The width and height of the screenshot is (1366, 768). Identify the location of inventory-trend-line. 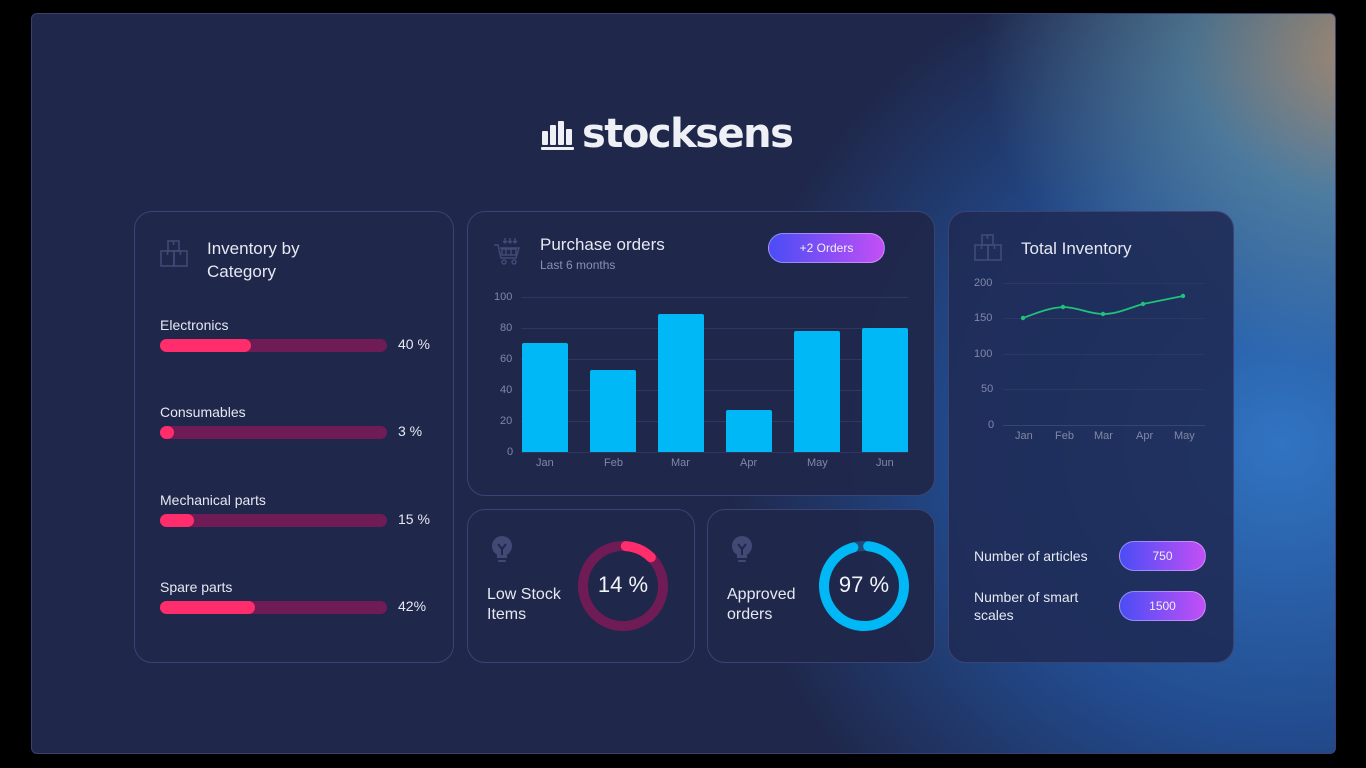
(1103, 307).